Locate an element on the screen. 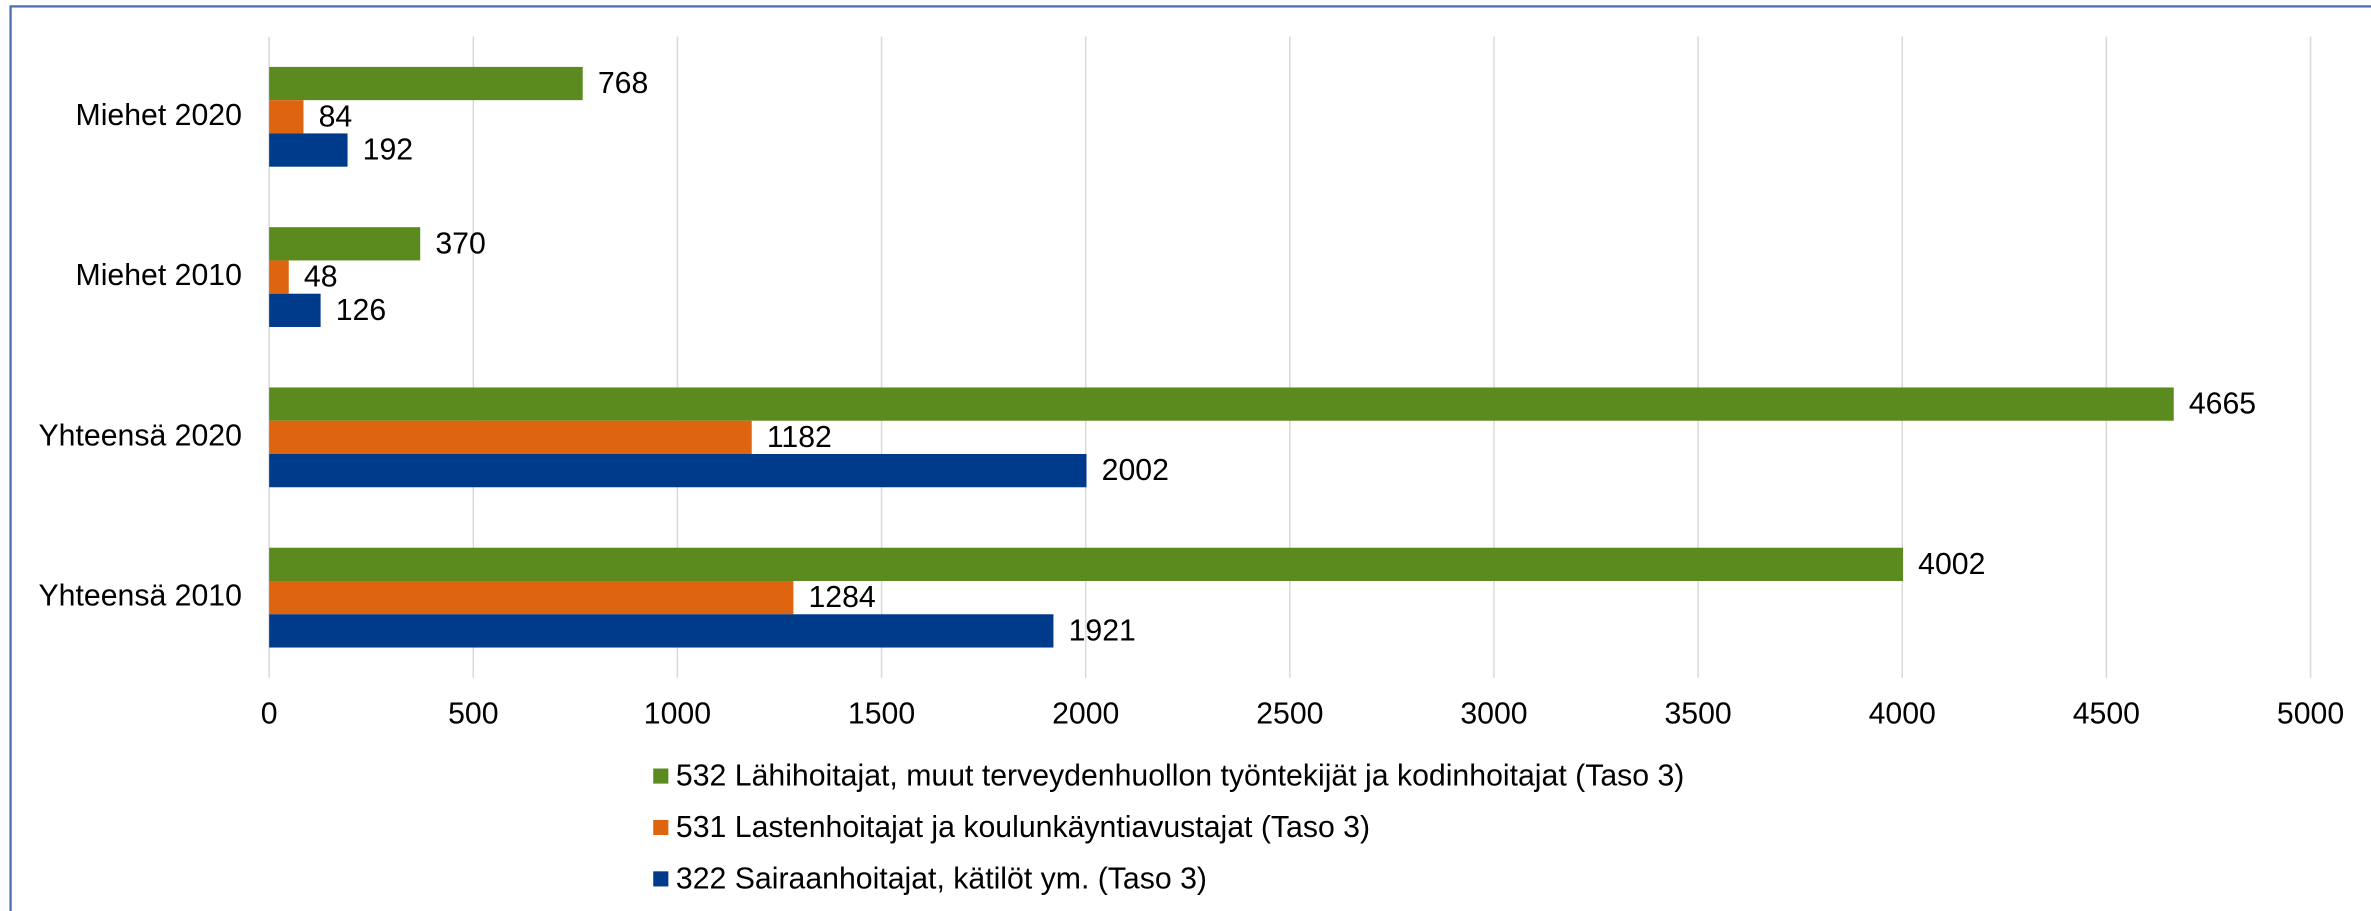 The image size is (2371, 911). value-label: 192 is located at coordinates (388, 150).